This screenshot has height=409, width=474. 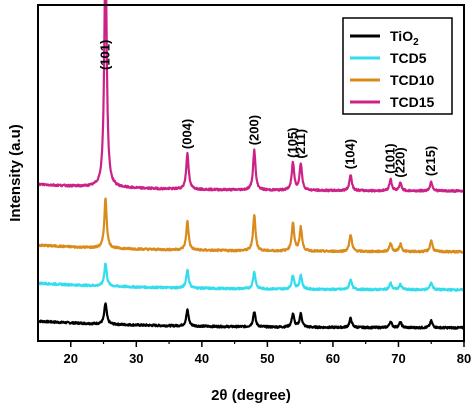 I want to click on peak-label: (220), so click(x=399, y=162).